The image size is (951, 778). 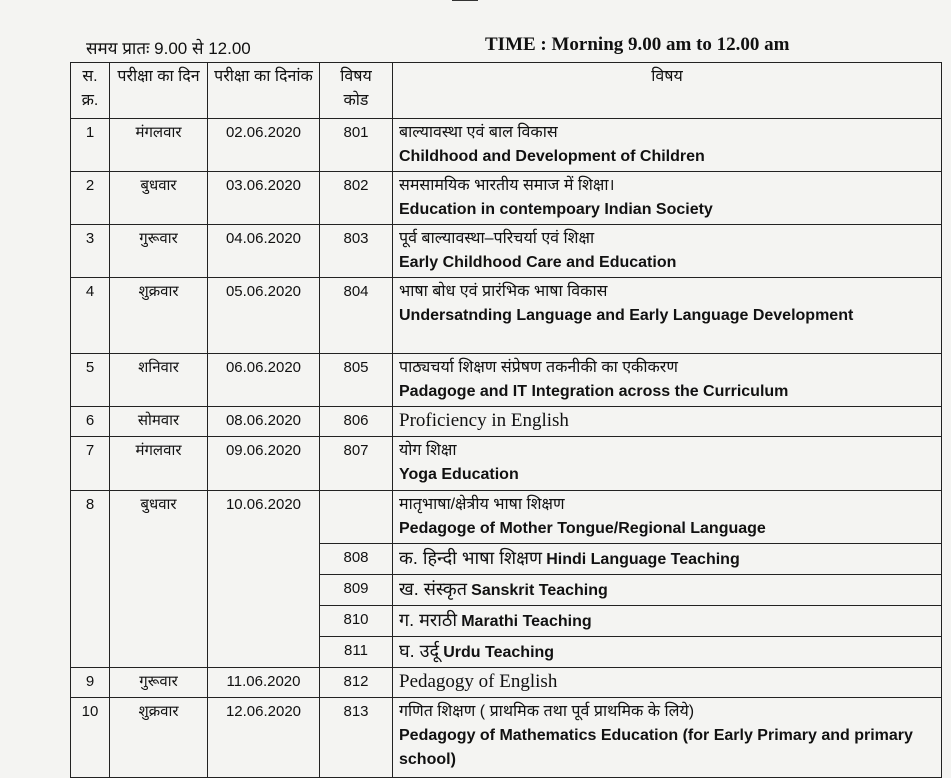 What do you see at coordinates (263, 737) in the screenshot?
I see `exam-date: 12.06.2020` at bounding box center [263, 737].